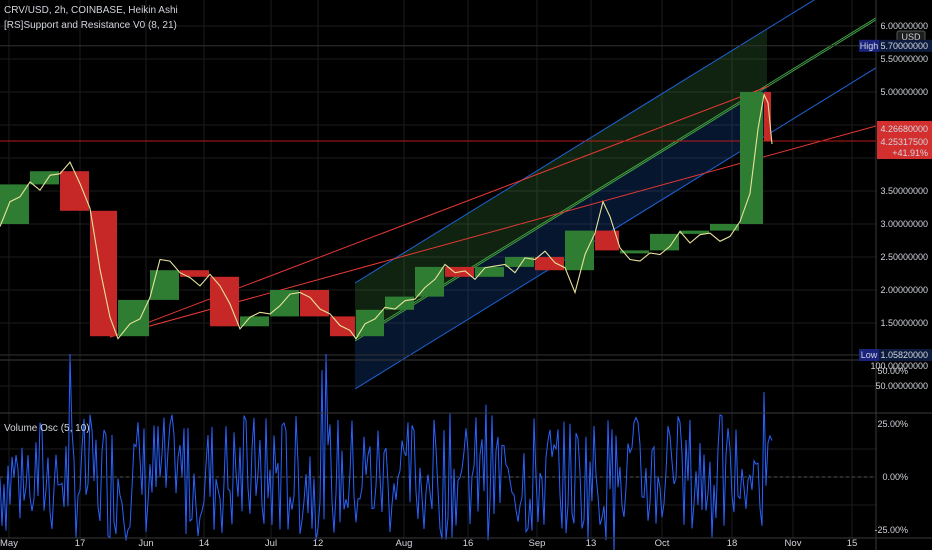 The width and height of the screenshot is (932, 550). I want to click on volume-osc-label: Volume Osc (5, 10), so click(47, 428).